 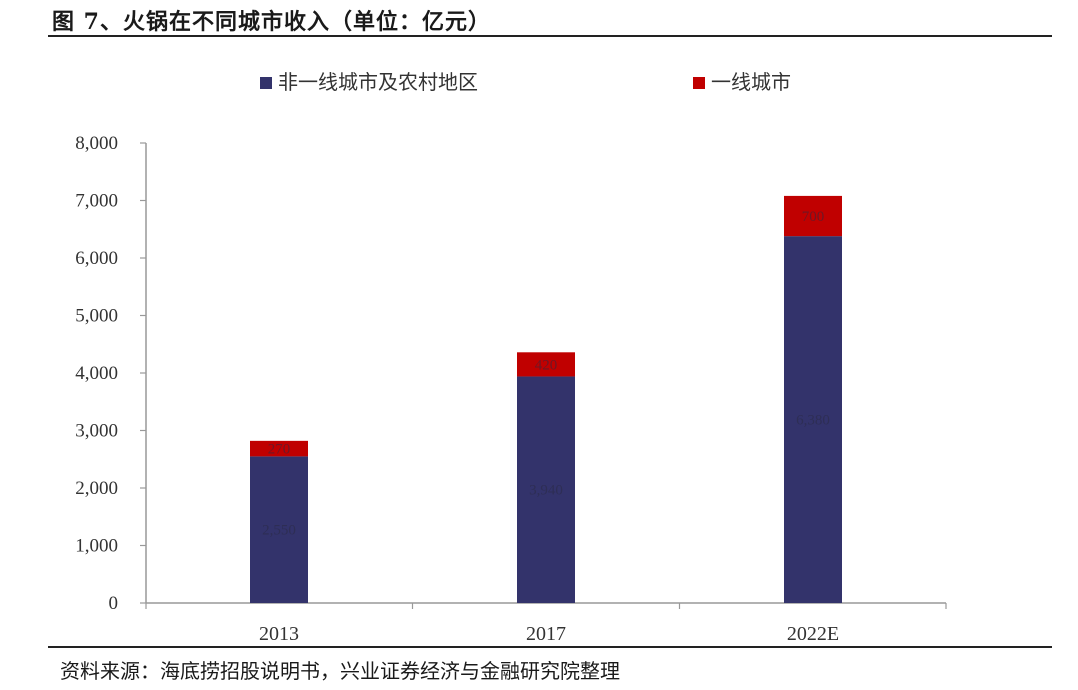 I want to click on y-tick-label: 6,000, so click(x=96, y=258).